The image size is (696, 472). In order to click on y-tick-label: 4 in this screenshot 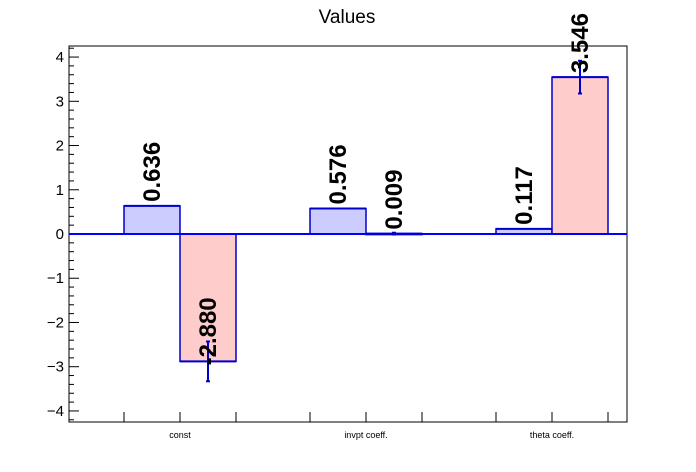, I will do `click(60, 57)`.